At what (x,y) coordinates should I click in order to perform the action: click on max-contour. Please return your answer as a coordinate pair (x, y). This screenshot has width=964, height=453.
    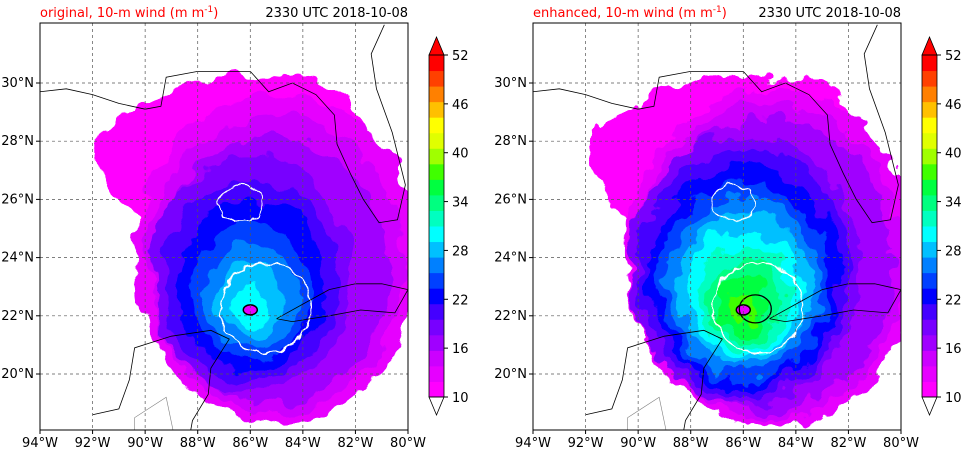
    Looking at the image, I should click on (755, 309).